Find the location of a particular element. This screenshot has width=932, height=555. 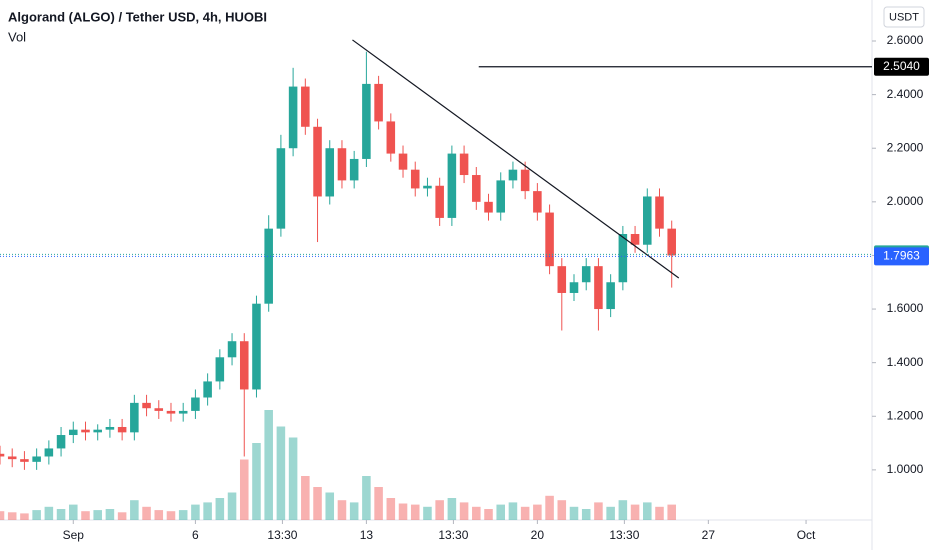

x-tick-label: 6 is located at coordinates (195, 535).